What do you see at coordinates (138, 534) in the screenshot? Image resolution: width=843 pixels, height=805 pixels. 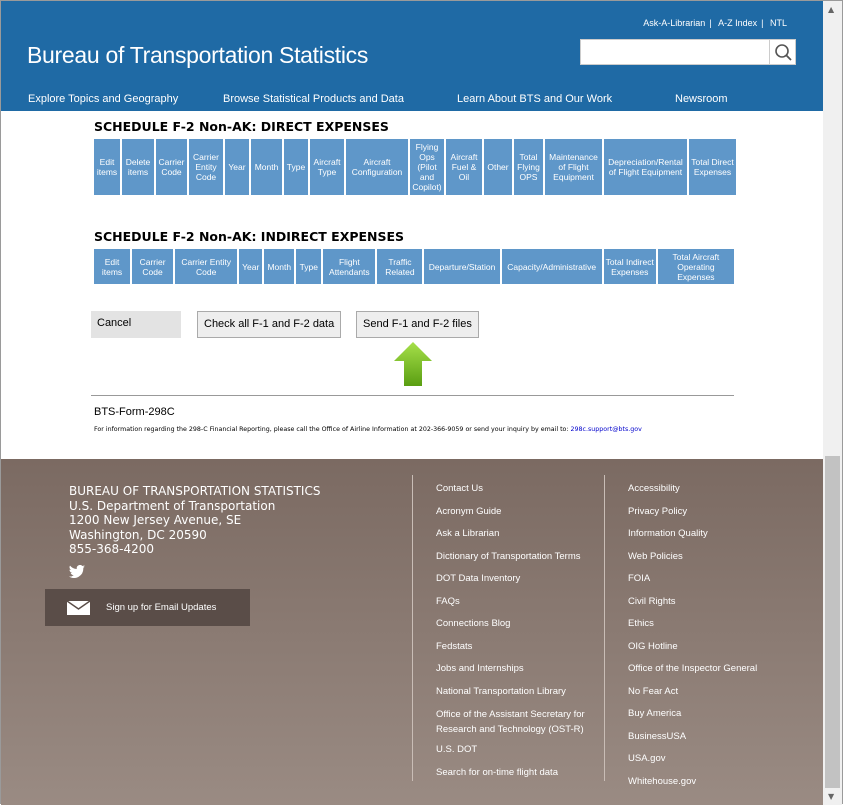 I see `city: Washington, DC 20590` at bounding box center [138, 534].